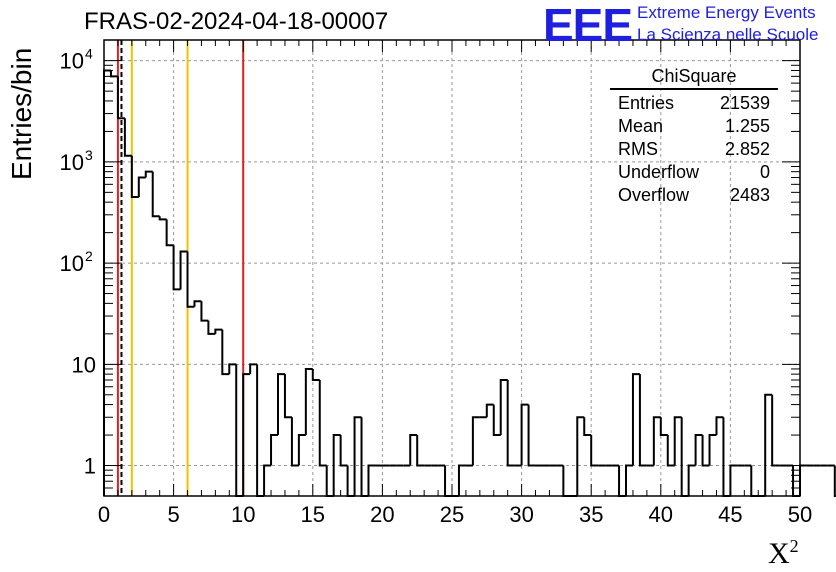 The height and width of the screenshot is (572, 836). Describe the element at coordinates (694, 126) in the screenshot. I see `stats-row-mean: Mean 1.255` at that location.